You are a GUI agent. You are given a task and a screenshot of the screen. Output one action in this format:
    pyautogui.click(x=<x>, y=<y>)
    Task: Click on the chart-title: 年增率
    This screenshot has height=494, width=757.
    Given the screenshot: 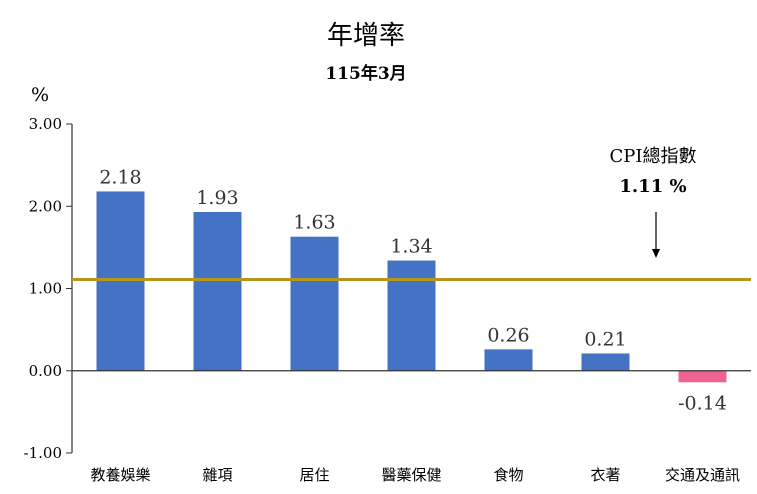 What is the action you would take?
    pyautogui.click(x=366, y=36)
    